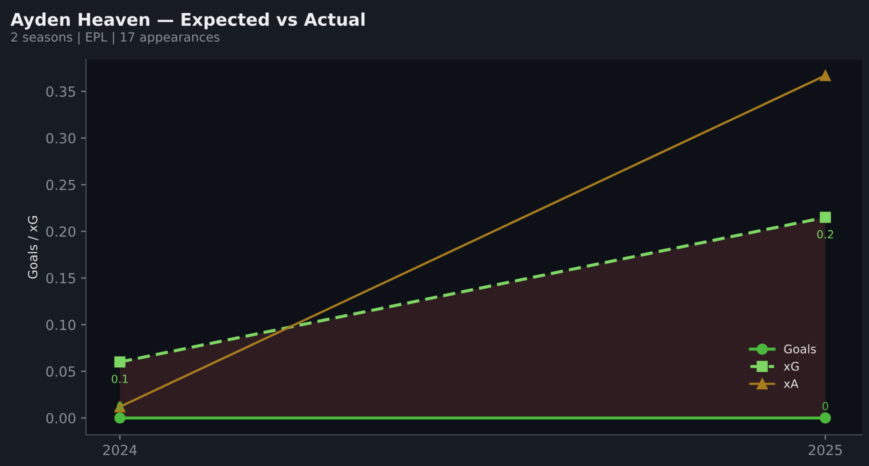 The image size is (869, 466). What do you see at coordinates (800, 349) in the screenshot?
I see `legend-label: Goals` at bounding box center [800, 349].